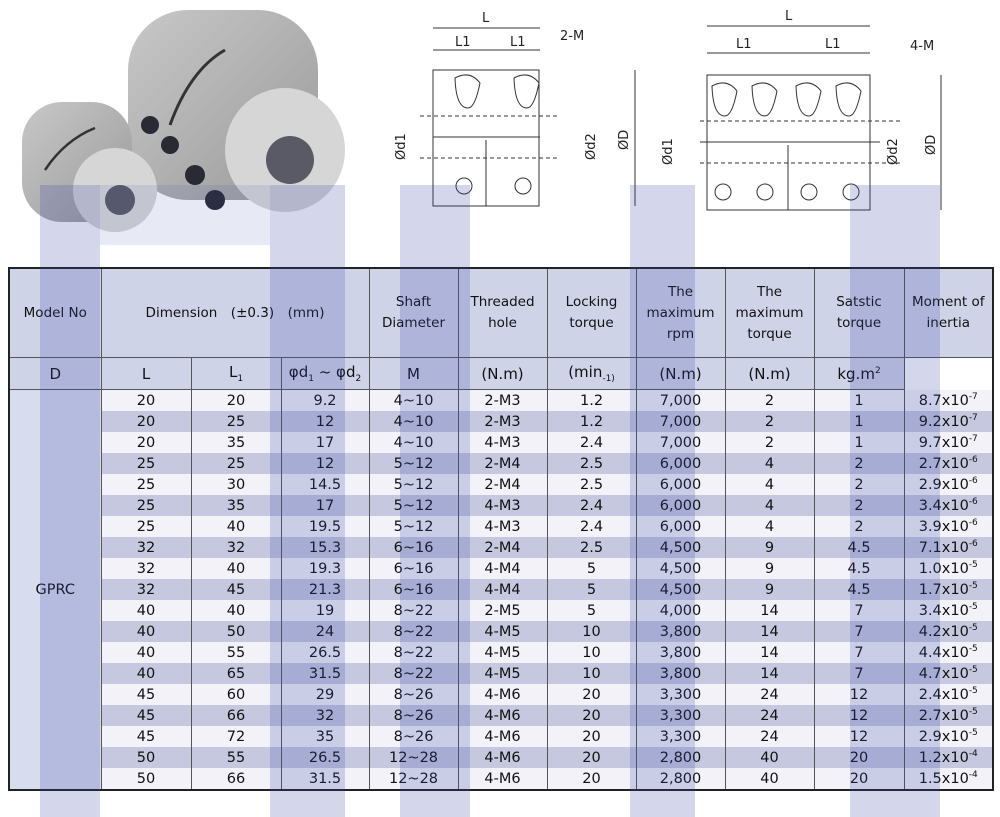 The height and width of the screenshot is (817, 1000). Describe the element at coordinates (922, 46) in the screenshot. I see `hole-label: 4-M` at that location.